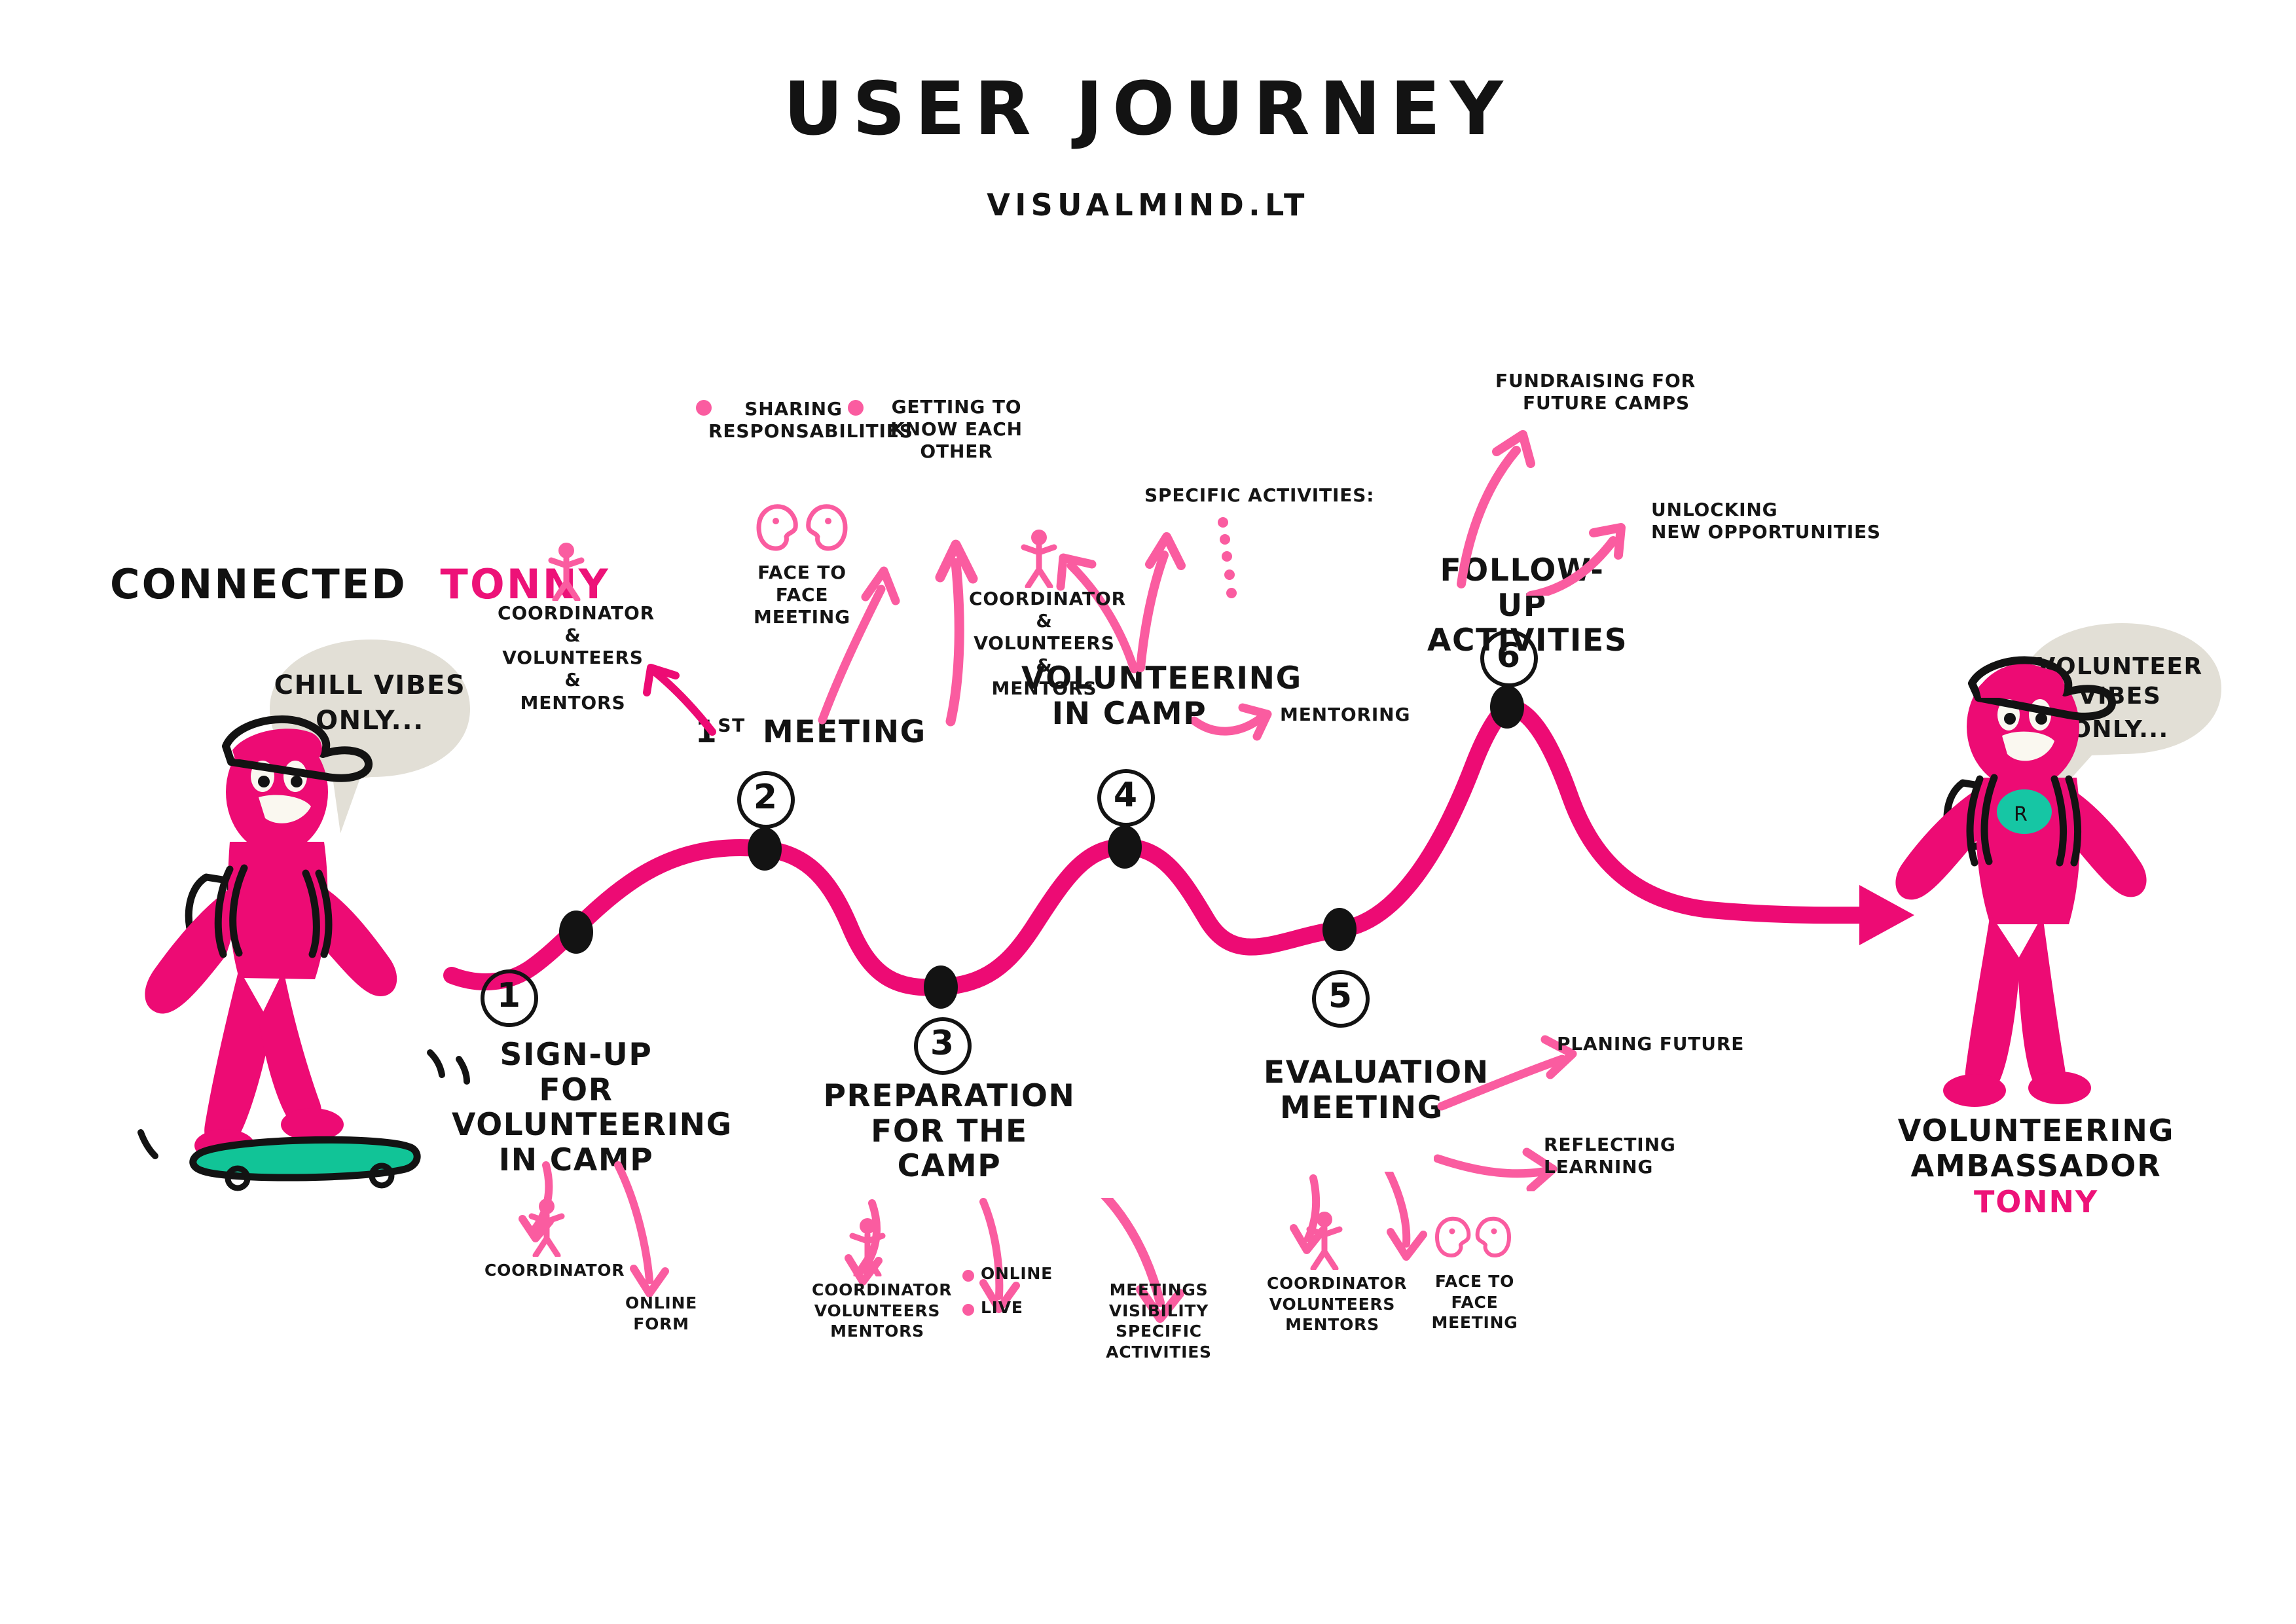  I want to click on stage-2-roles: COORDINATOR & VOLUNTEERS & MENTORS, so click(576, 658).